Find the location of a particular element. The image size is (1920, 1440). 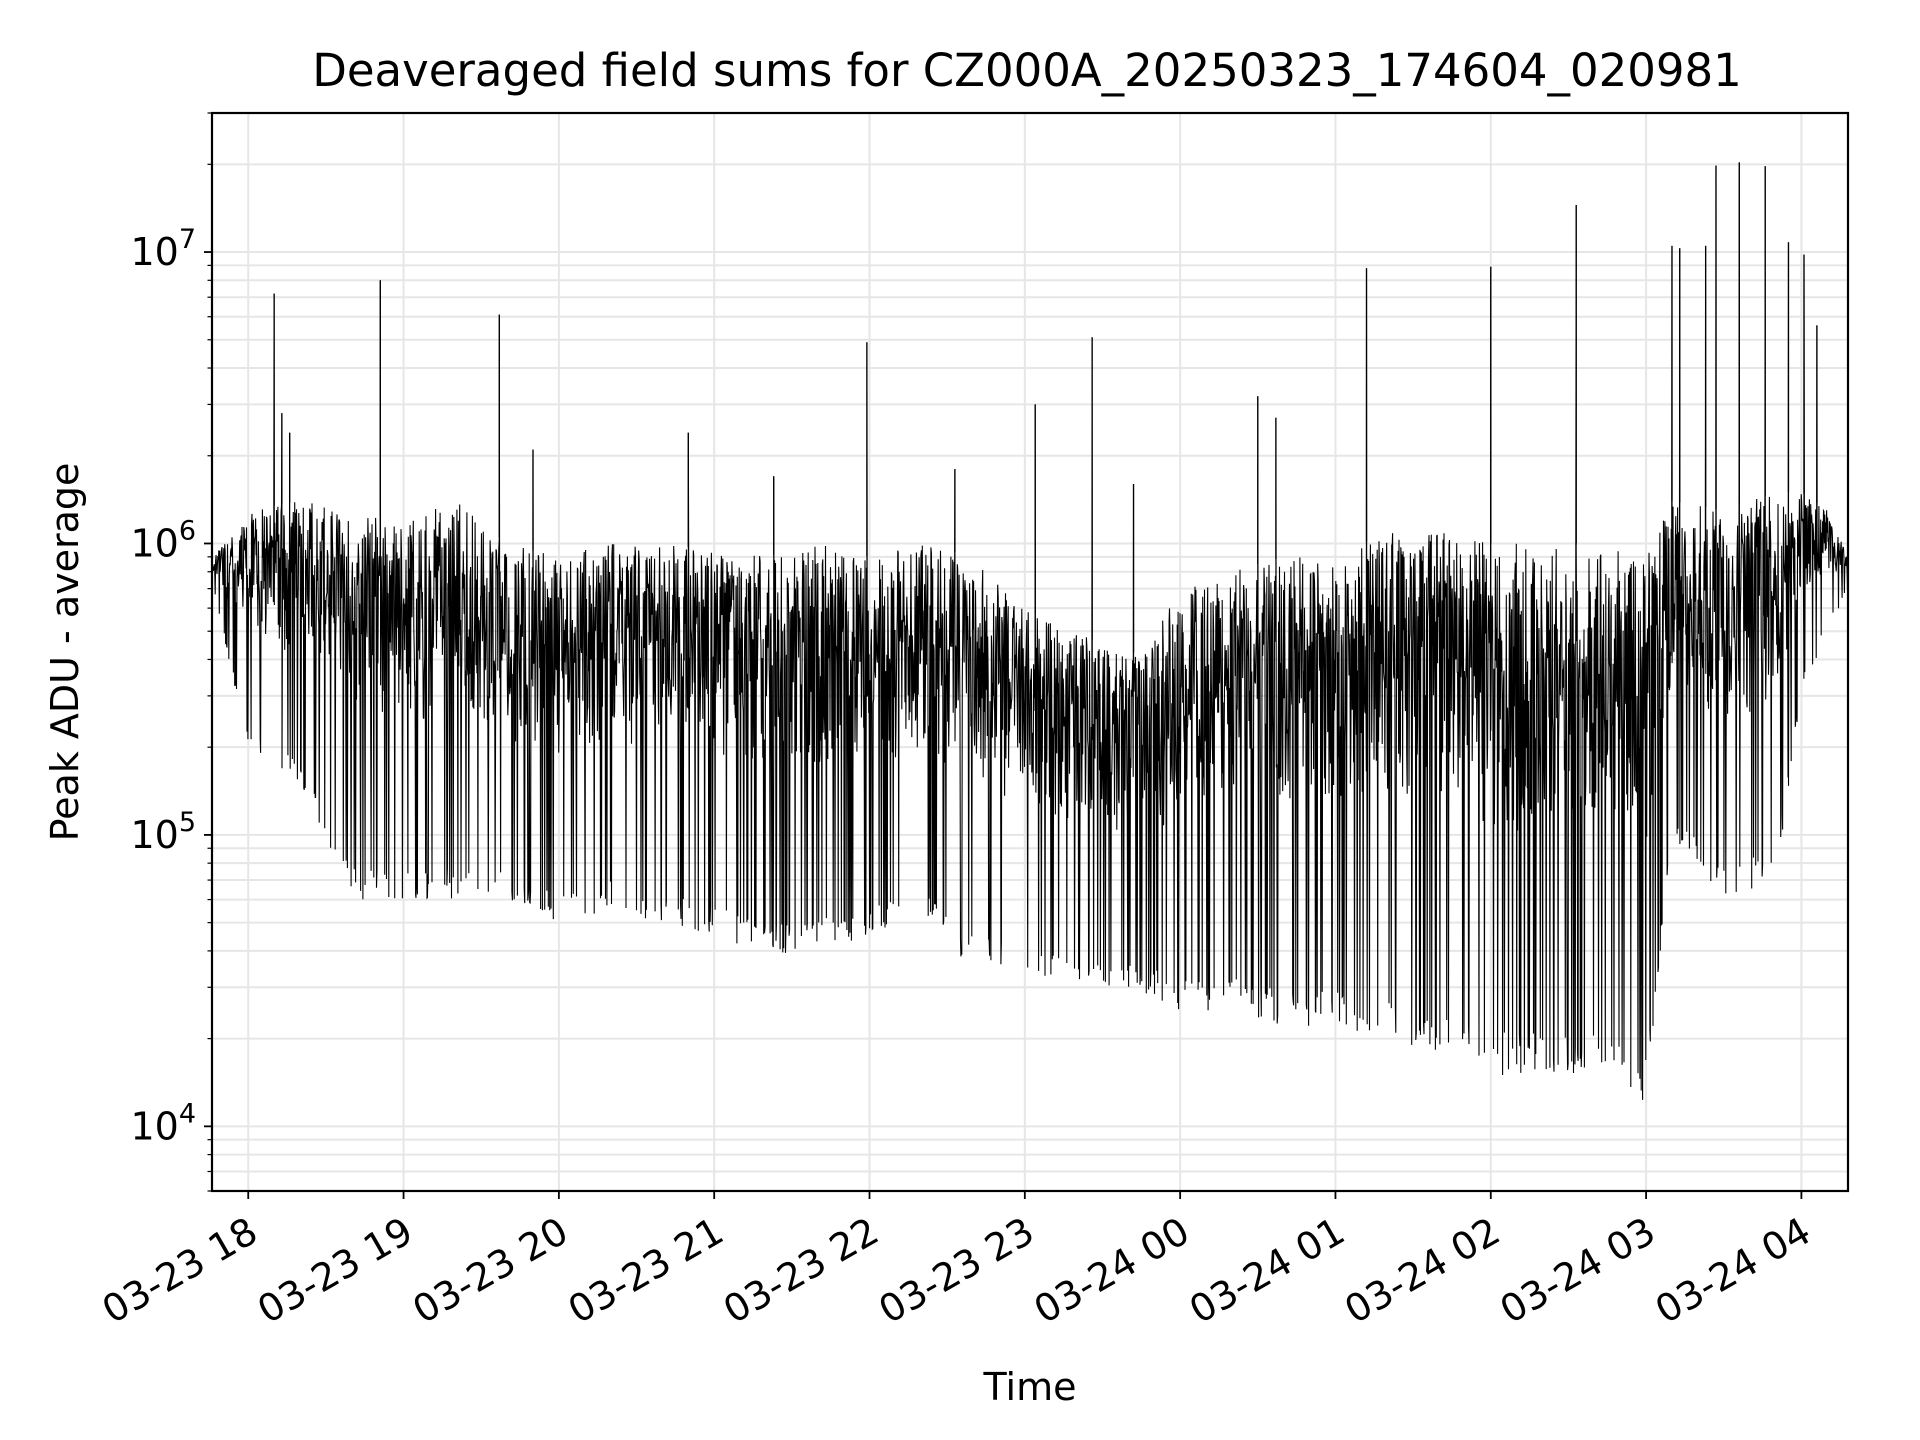

y-tick-label: 10⁵ is located at coordinates (163, 832).